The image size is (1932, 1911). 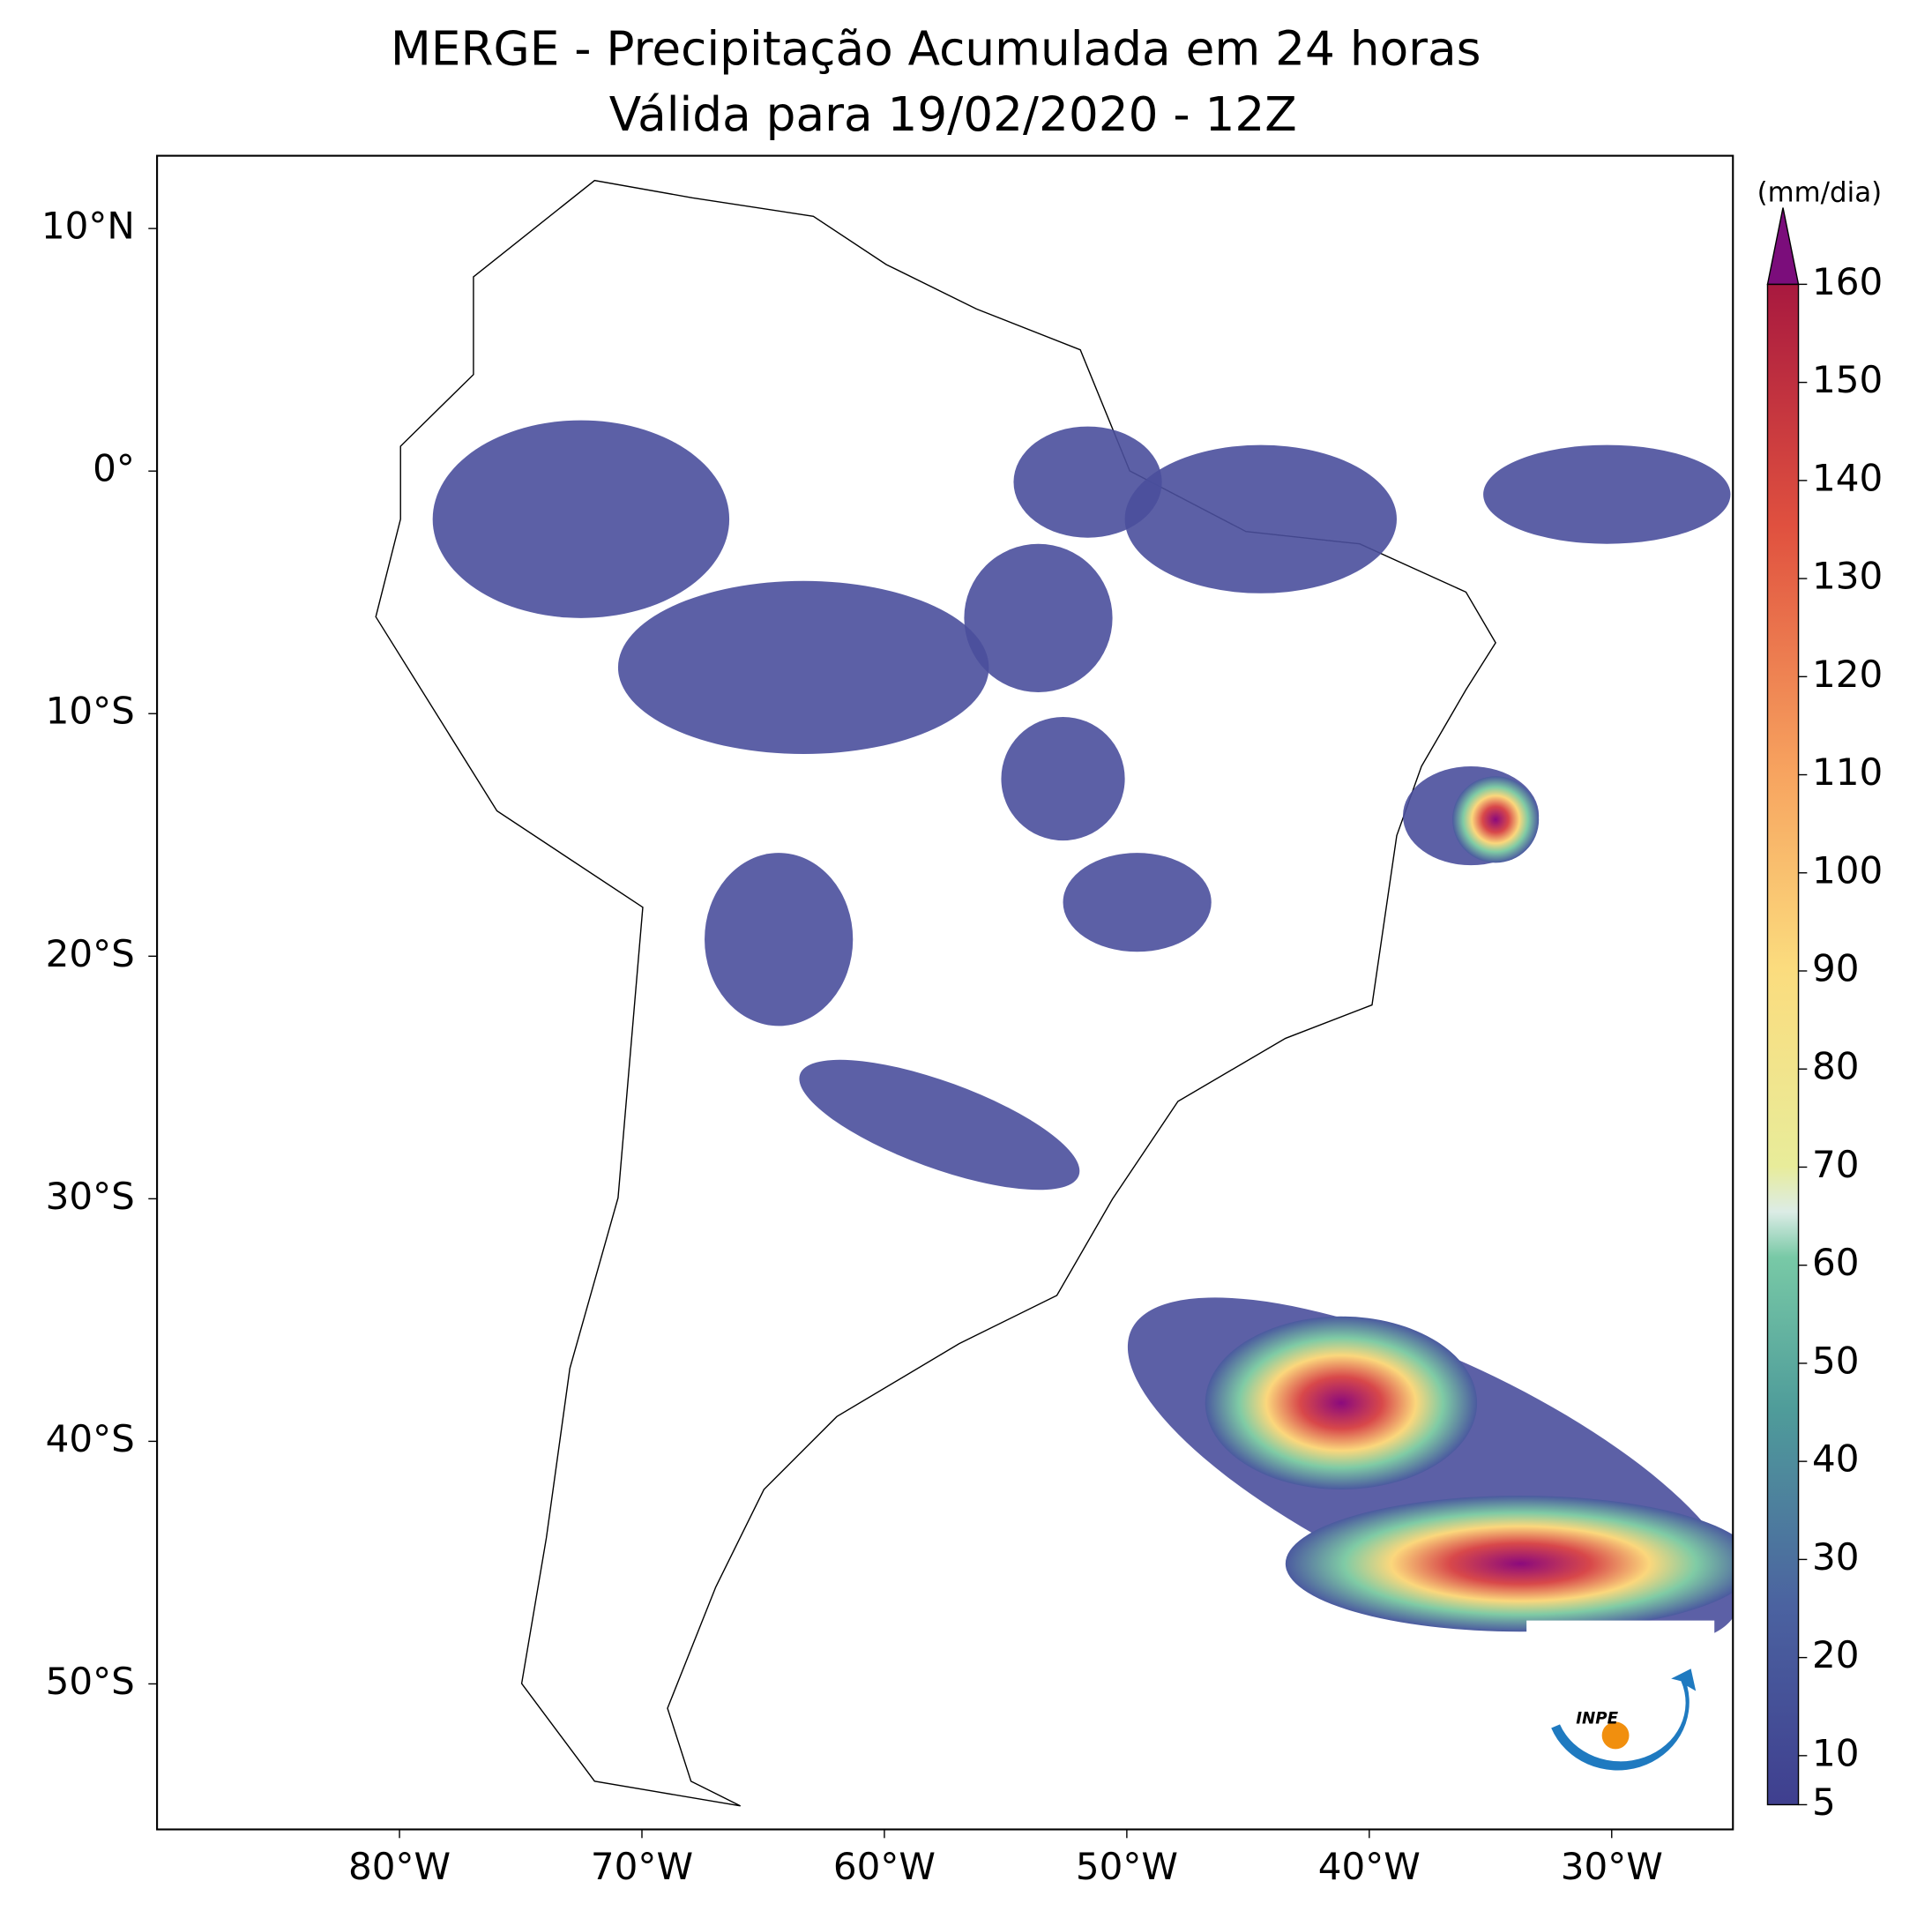 What do you see at coordinates (88, 227) in the screenshot?
I see `y-tick-label: 10°N` at bounding box center [88, 227].